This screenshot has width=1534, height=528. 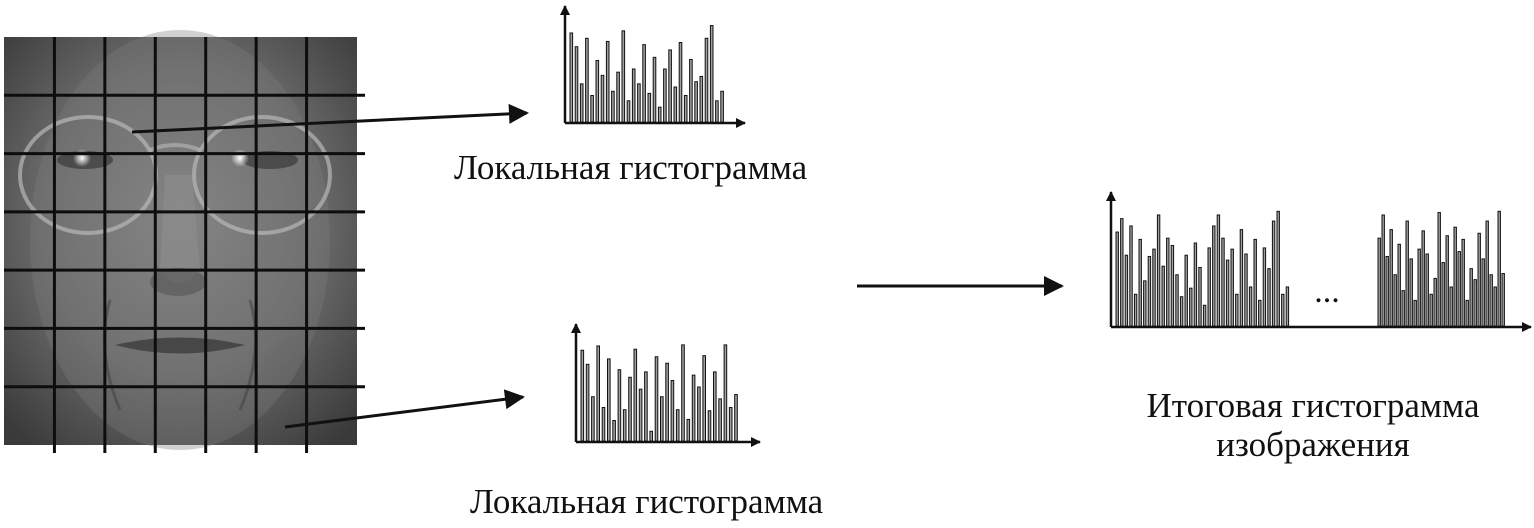 I want to click on local-histogram-top, so click(x=653, y=66).